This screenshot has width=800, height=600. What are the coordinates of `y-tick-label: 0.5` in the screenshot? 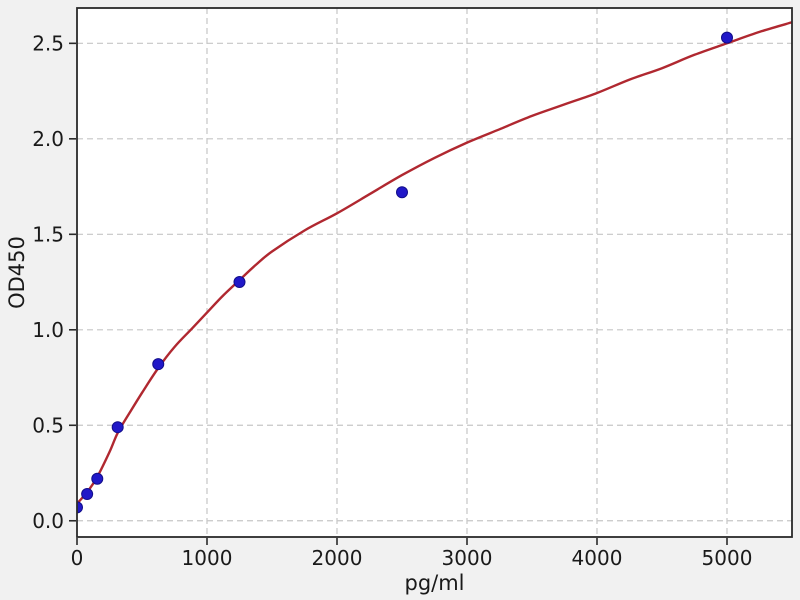 It's located at (48, 425).